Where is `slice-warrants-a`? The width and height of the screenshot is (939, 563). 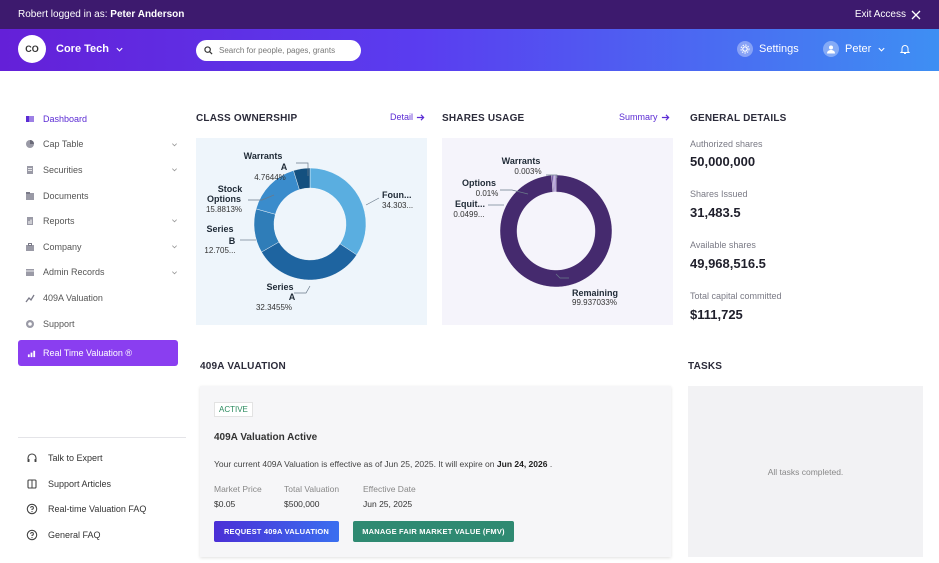
slice-warrants-a is located at coordinates (302, 178).